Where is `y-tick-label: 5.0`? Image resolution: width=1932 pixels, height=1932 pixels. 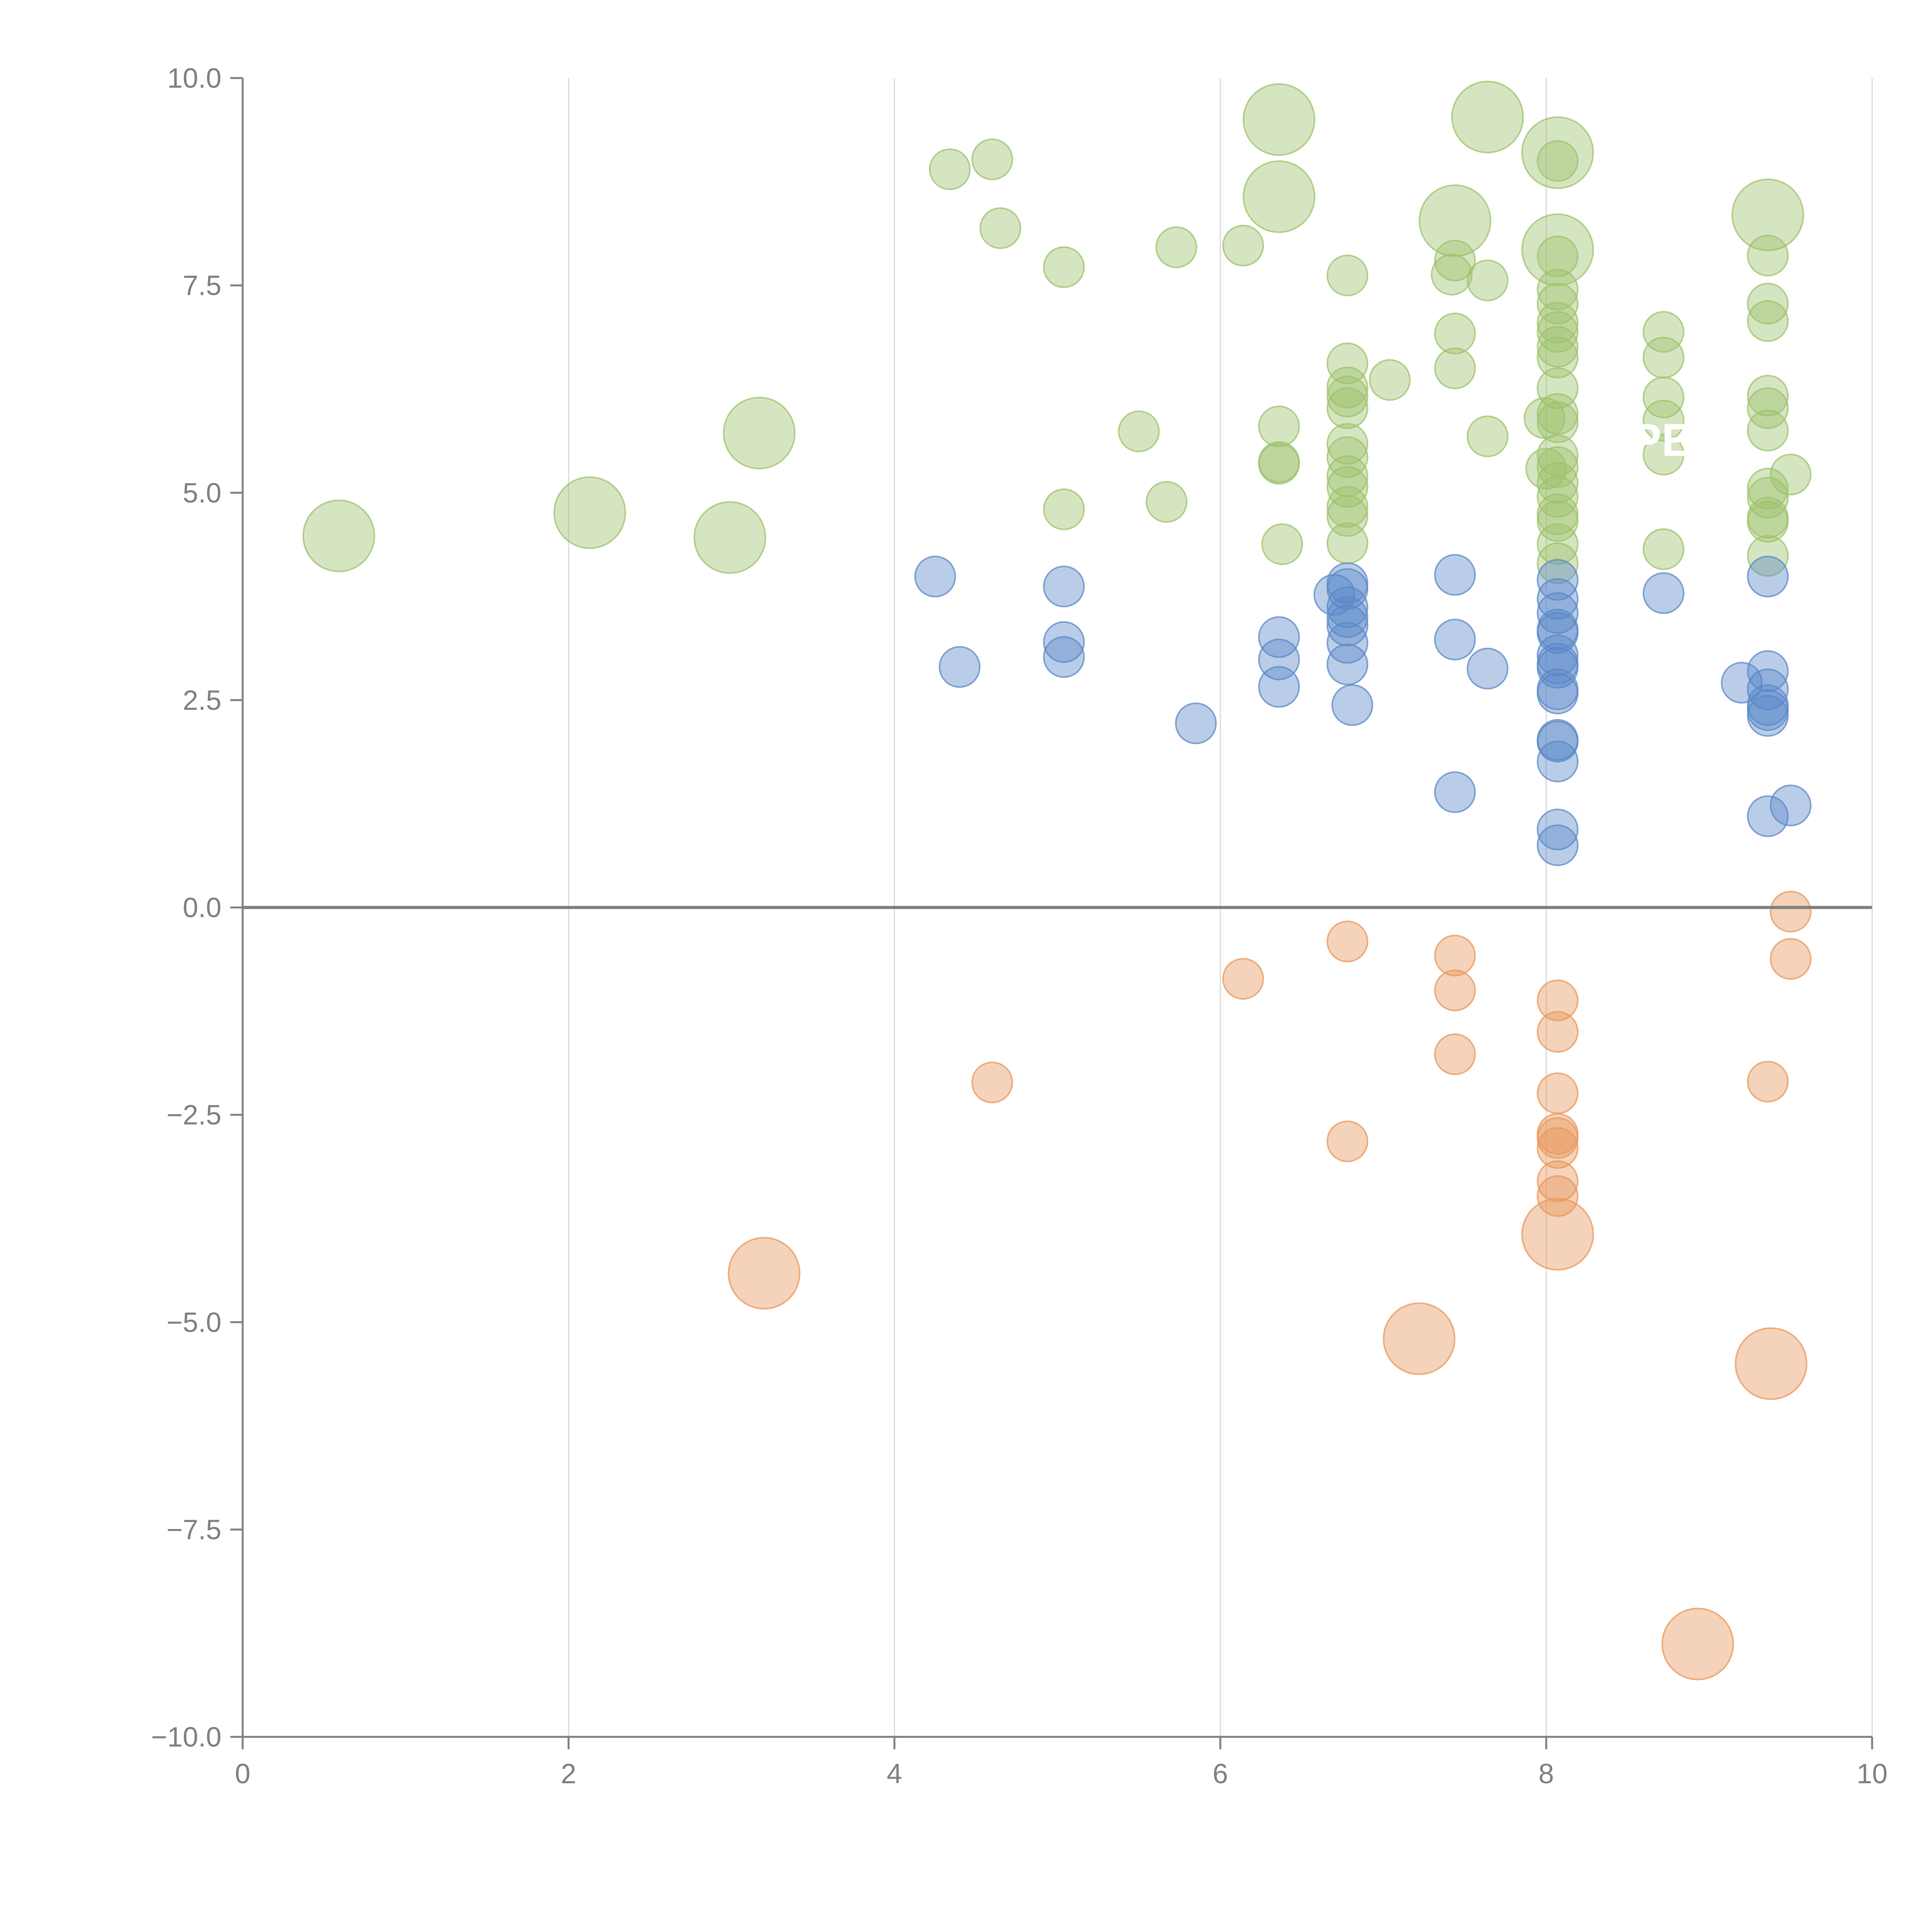
y-tick-label: 5.0 is located at coordinates (202, 493).